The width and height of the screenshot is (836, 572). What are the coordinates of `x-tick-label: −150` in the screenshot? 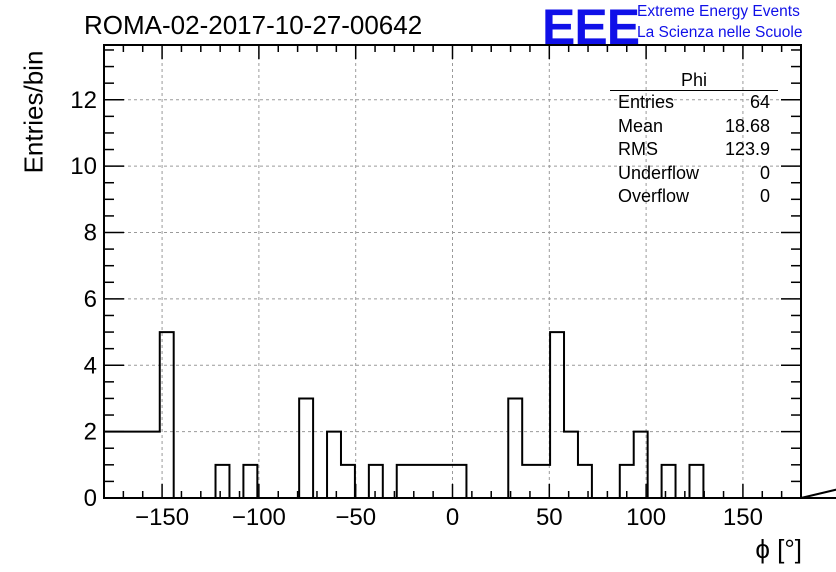 It's located at (162, 517).